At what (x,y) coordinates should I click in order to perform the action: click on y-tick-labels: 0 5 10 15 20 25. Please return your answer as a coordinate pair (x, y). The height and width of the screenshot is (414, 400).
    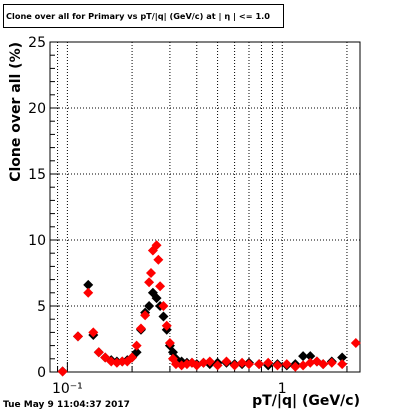
    Looking at the image, I should click on (37, 208).